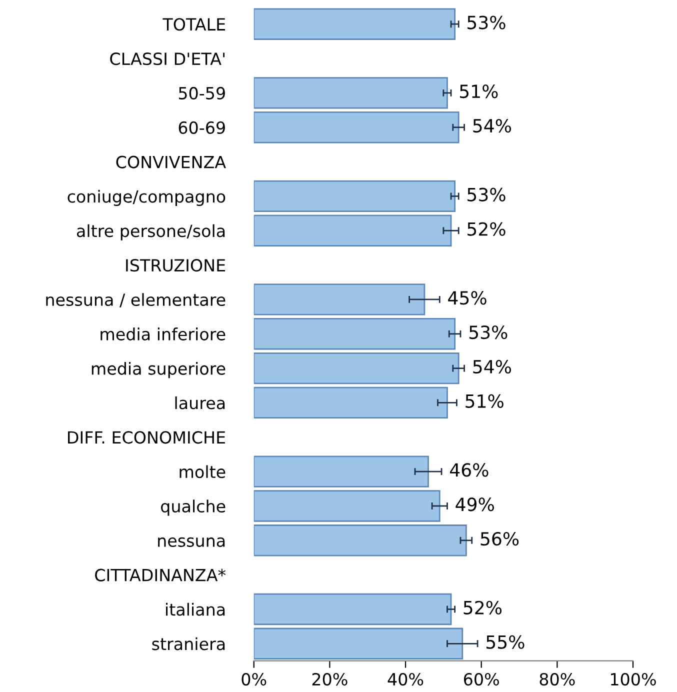 Image resolution: width=677 pixels, height=692 pixels. Describe the element at coordinates (330, 679) in the screenshot. I see `x-tick-label: 20%` at that location.